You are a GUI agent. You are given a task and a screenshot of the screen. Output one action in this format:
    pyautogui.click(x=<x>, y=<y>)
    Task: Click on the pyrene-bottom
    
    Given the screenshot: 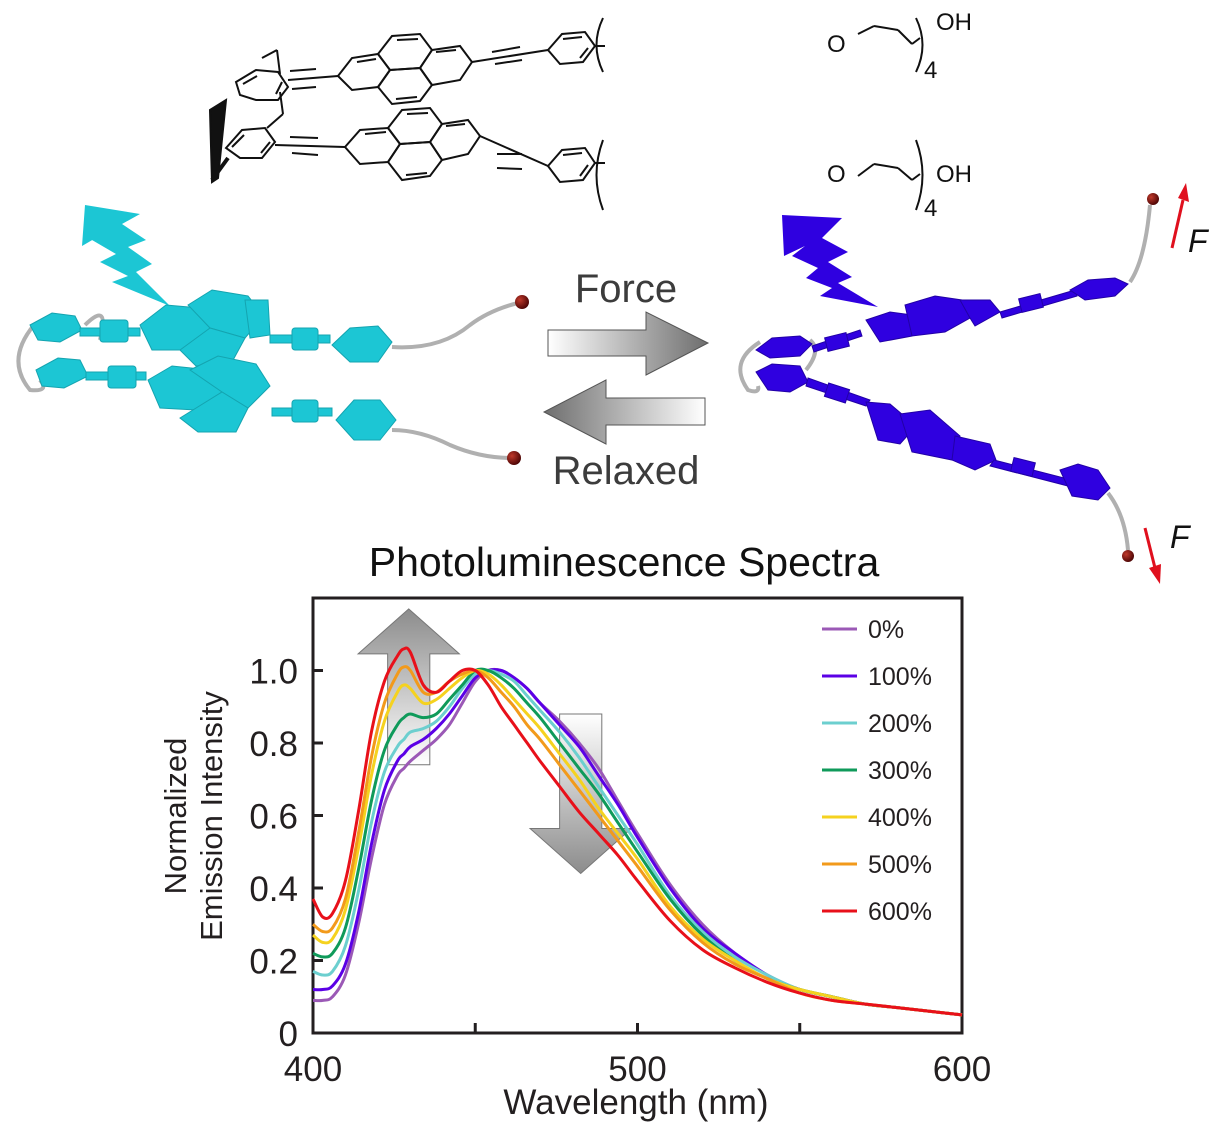 What is the action you would take?
    pyautogui.click(x=412, y=144)
    